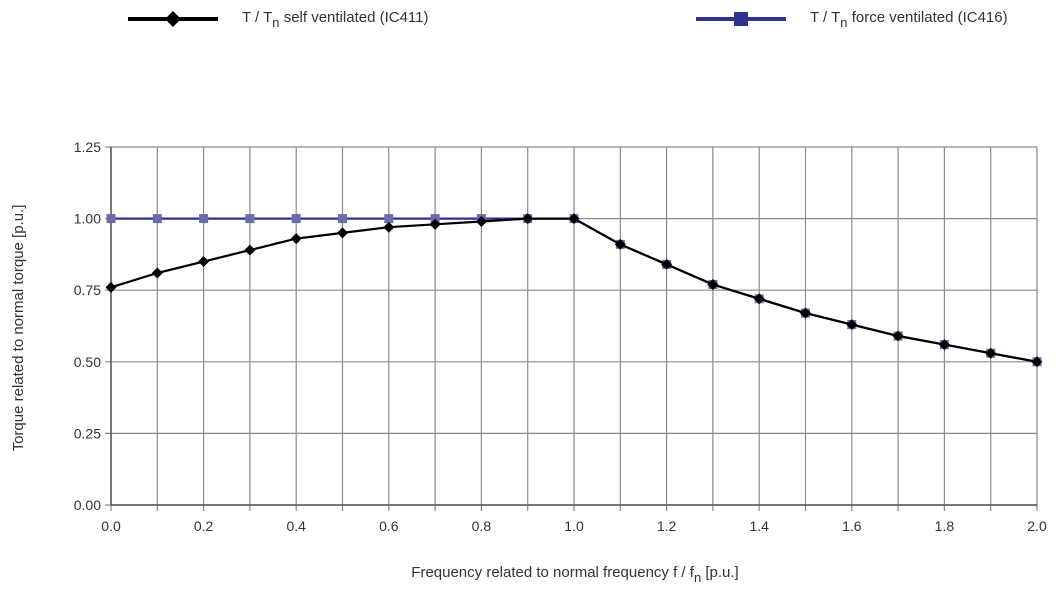 The height and width of the screenshot is (589, 1056). I want to click on x-tick-label: 0.2, so click(204, 526).